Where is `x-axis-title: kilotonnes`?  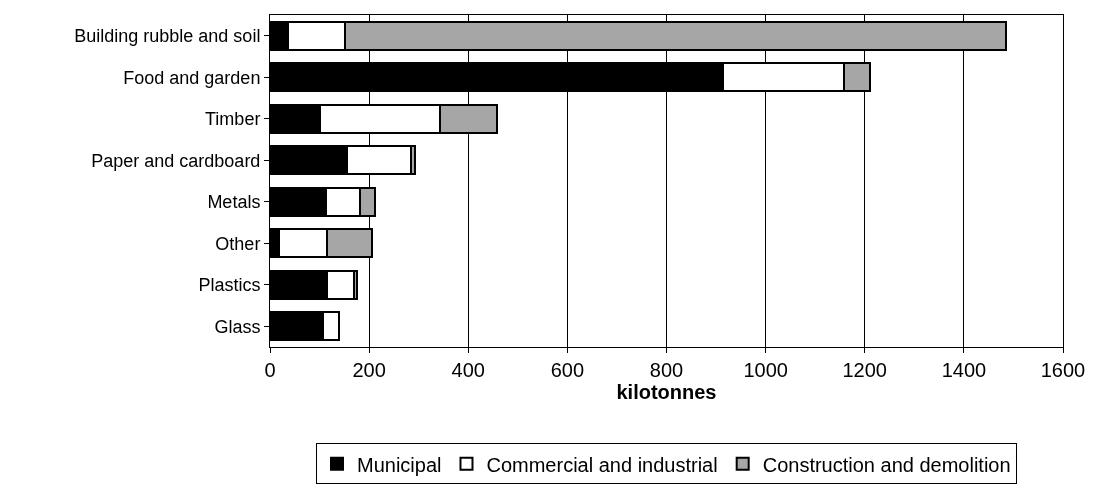
x-axis-title: kilotonnes is located at coordinates (666, 392).